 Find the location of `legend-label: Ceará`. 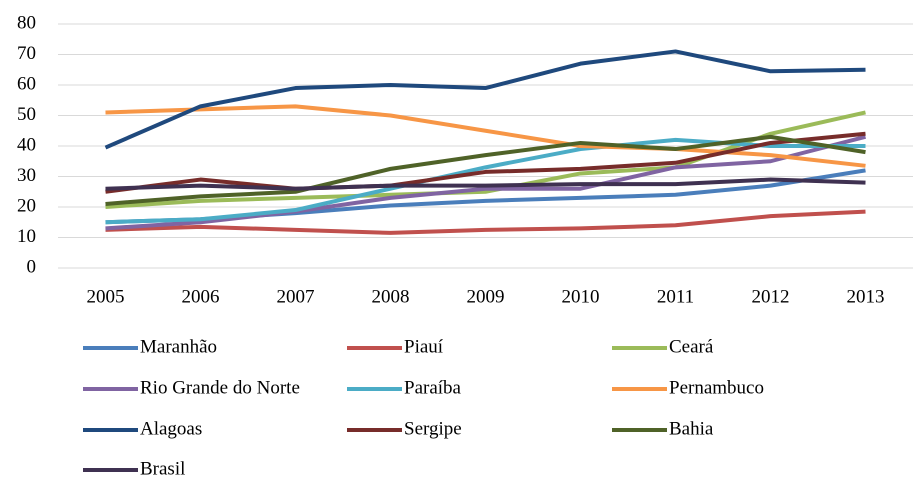

legend-label: Ceará is located at coordinates (691, 346).